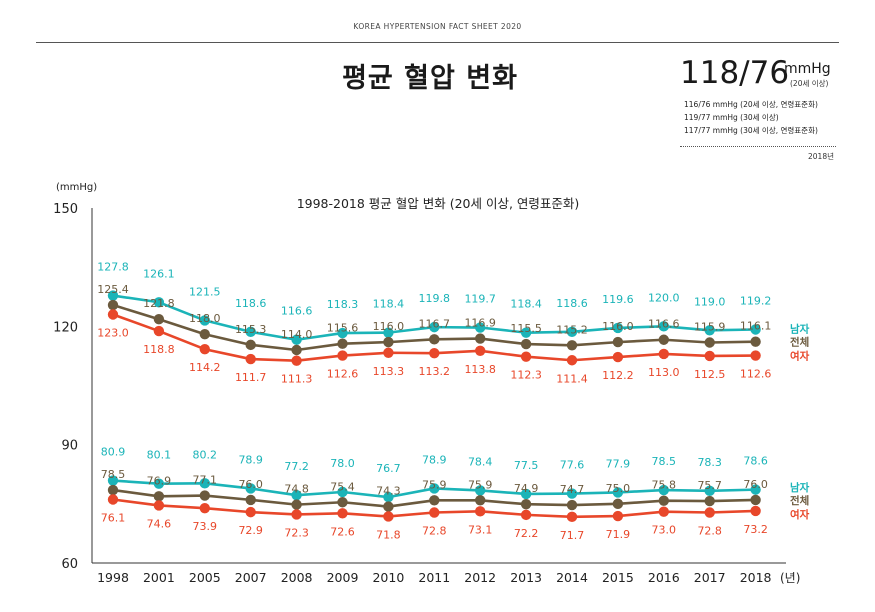 The width and height of the screenshot is (875, 612). I want to click on data-label: 127.8, so click(113, 267).